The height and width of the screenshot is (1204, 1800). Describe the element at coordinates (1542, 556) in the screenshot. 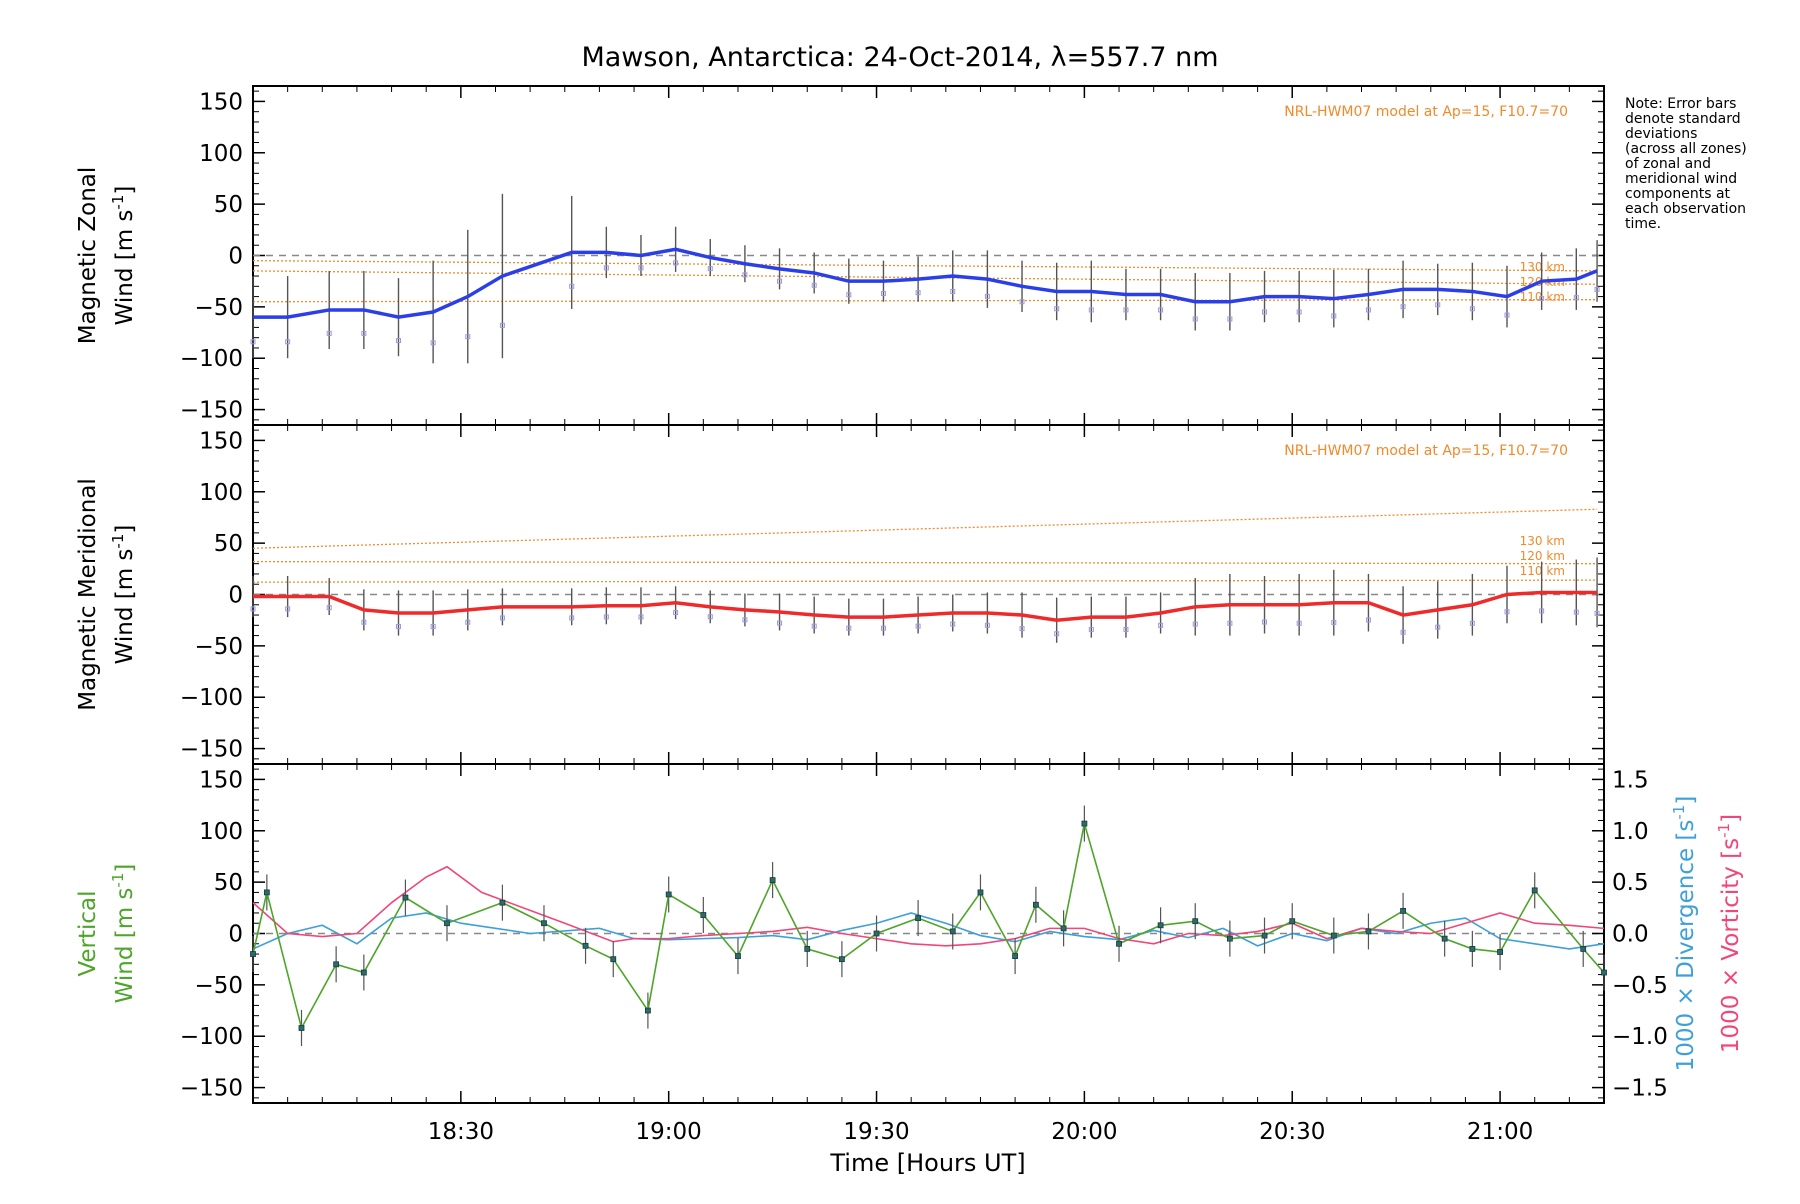

I see `model-line-label: 120 km` at that location.